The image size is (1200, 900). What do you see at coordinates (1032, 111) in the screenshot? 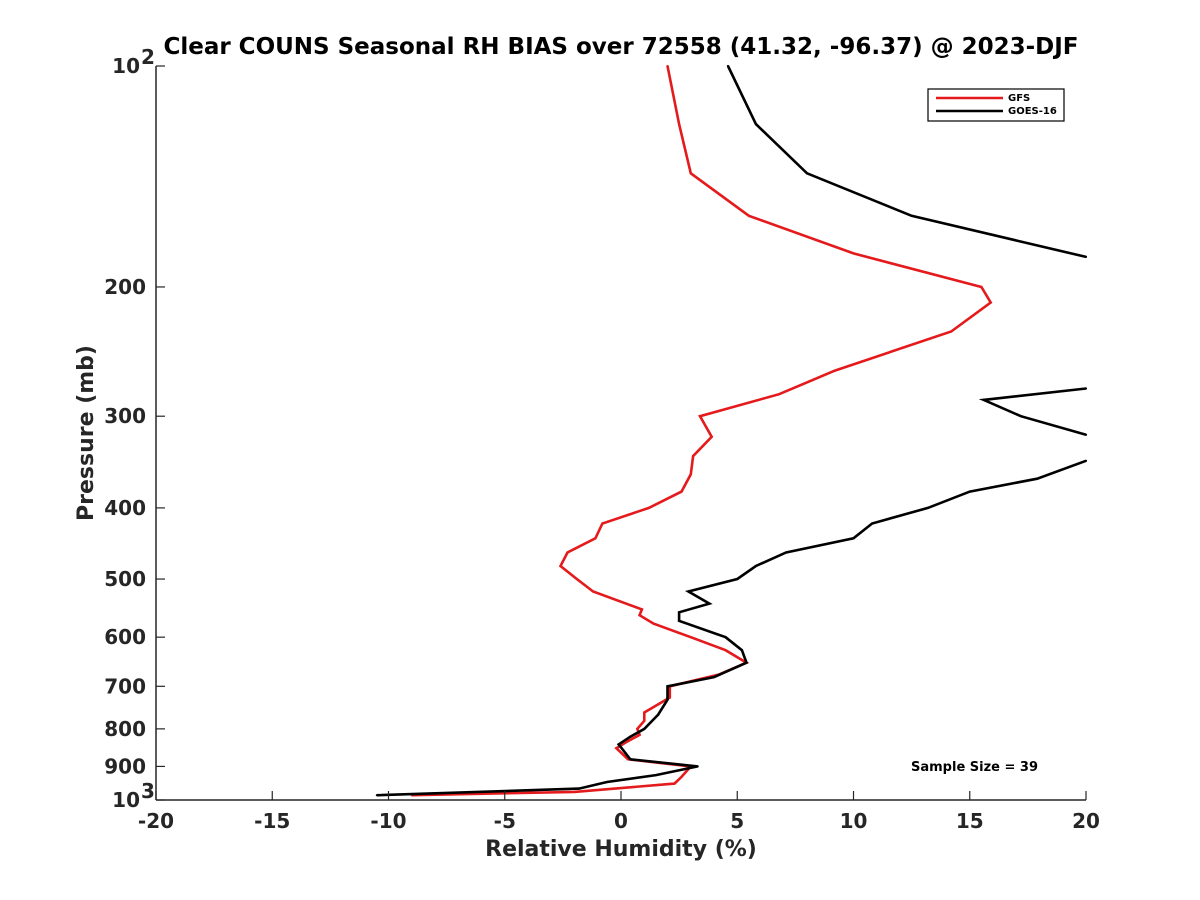
I see `legend-label-goes16: GOES-16` at bounding box center [1032, 111].